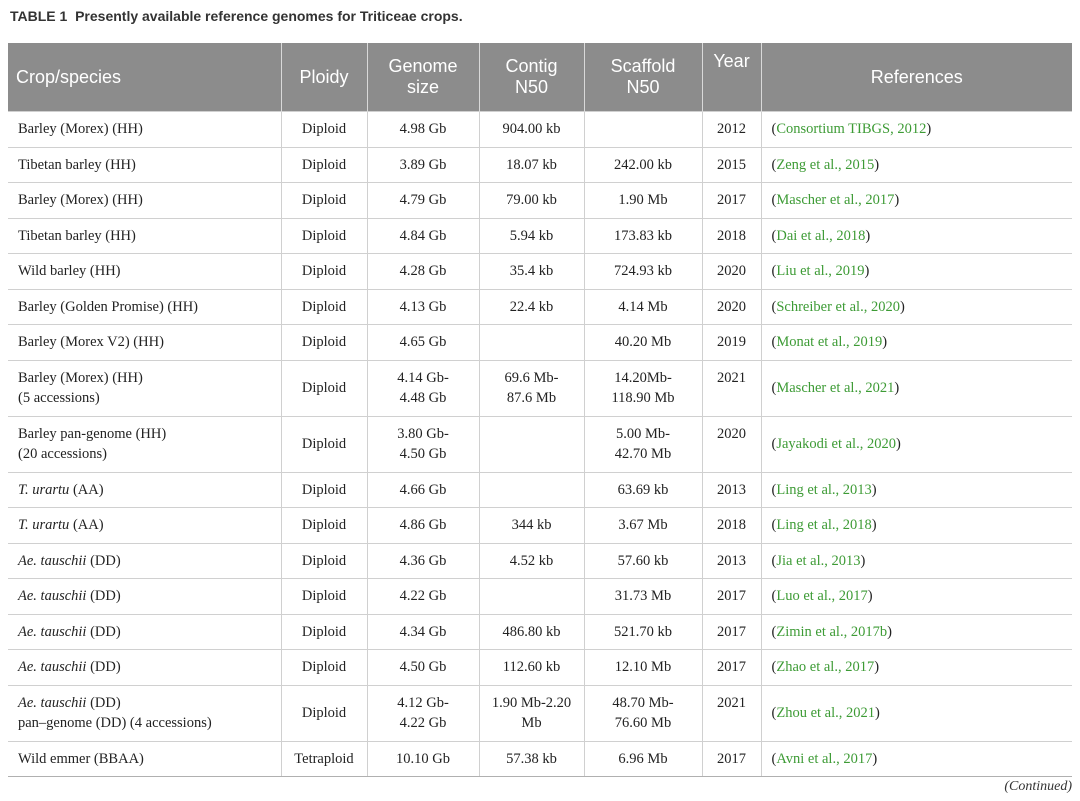 Image resolution: width=1080 pixels, height=801 pixels. Describe the element at coordinates (731, 712) in the screenshot. I see `year-cell: 2021` at that location.